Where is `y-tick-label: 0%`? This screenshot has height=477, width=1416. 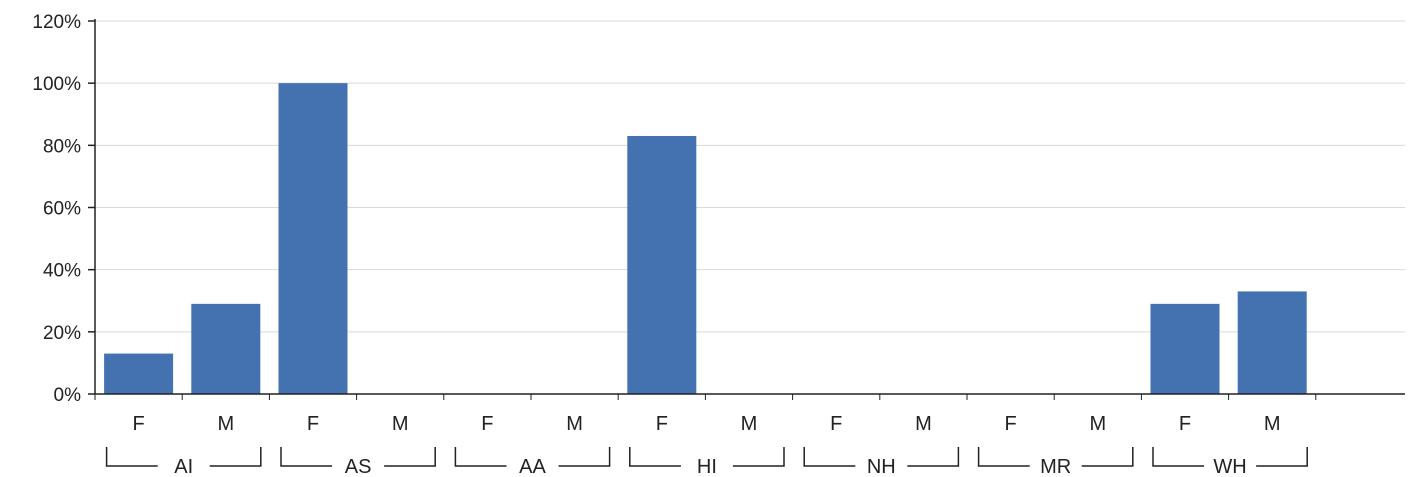 y-tick-label: 0% is located at coordinates (68, 395).